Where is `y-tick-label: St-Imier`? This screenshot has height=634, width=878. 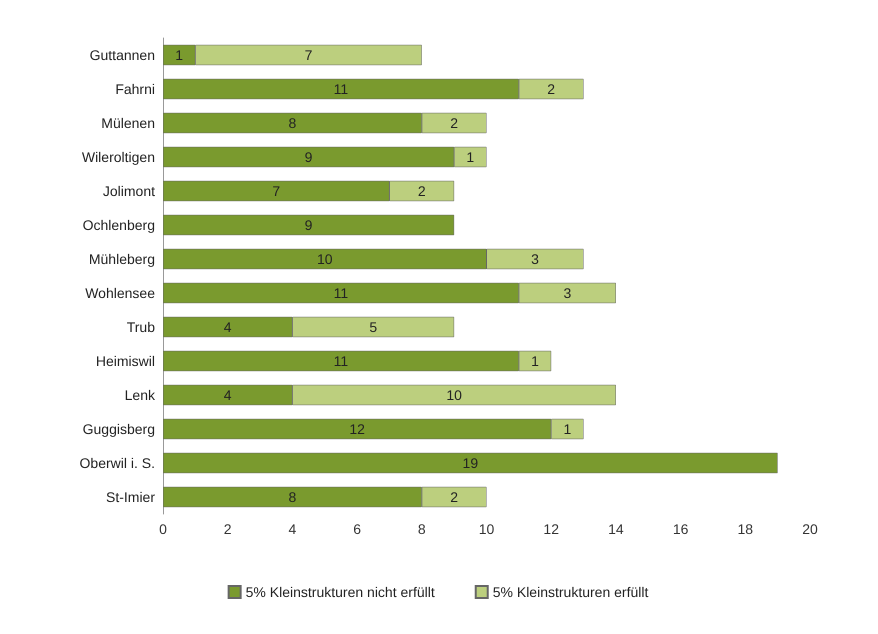 y-tick-label: St-Imier is located at coordinates (131, 497).